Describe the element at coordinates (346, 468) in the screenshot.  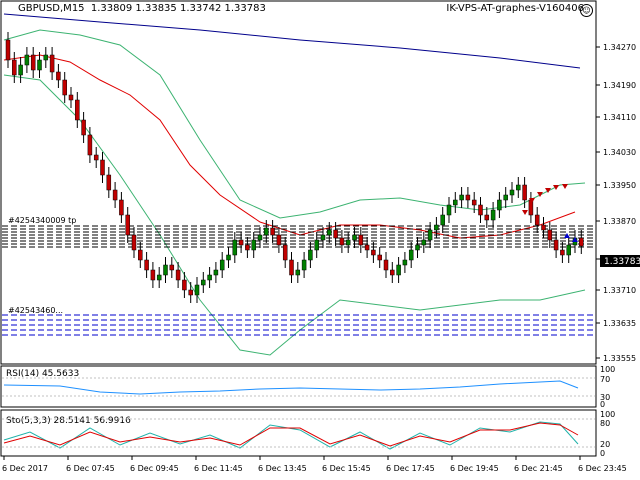
I see `time-tick-label: 6 Dec 15:45` at that location.